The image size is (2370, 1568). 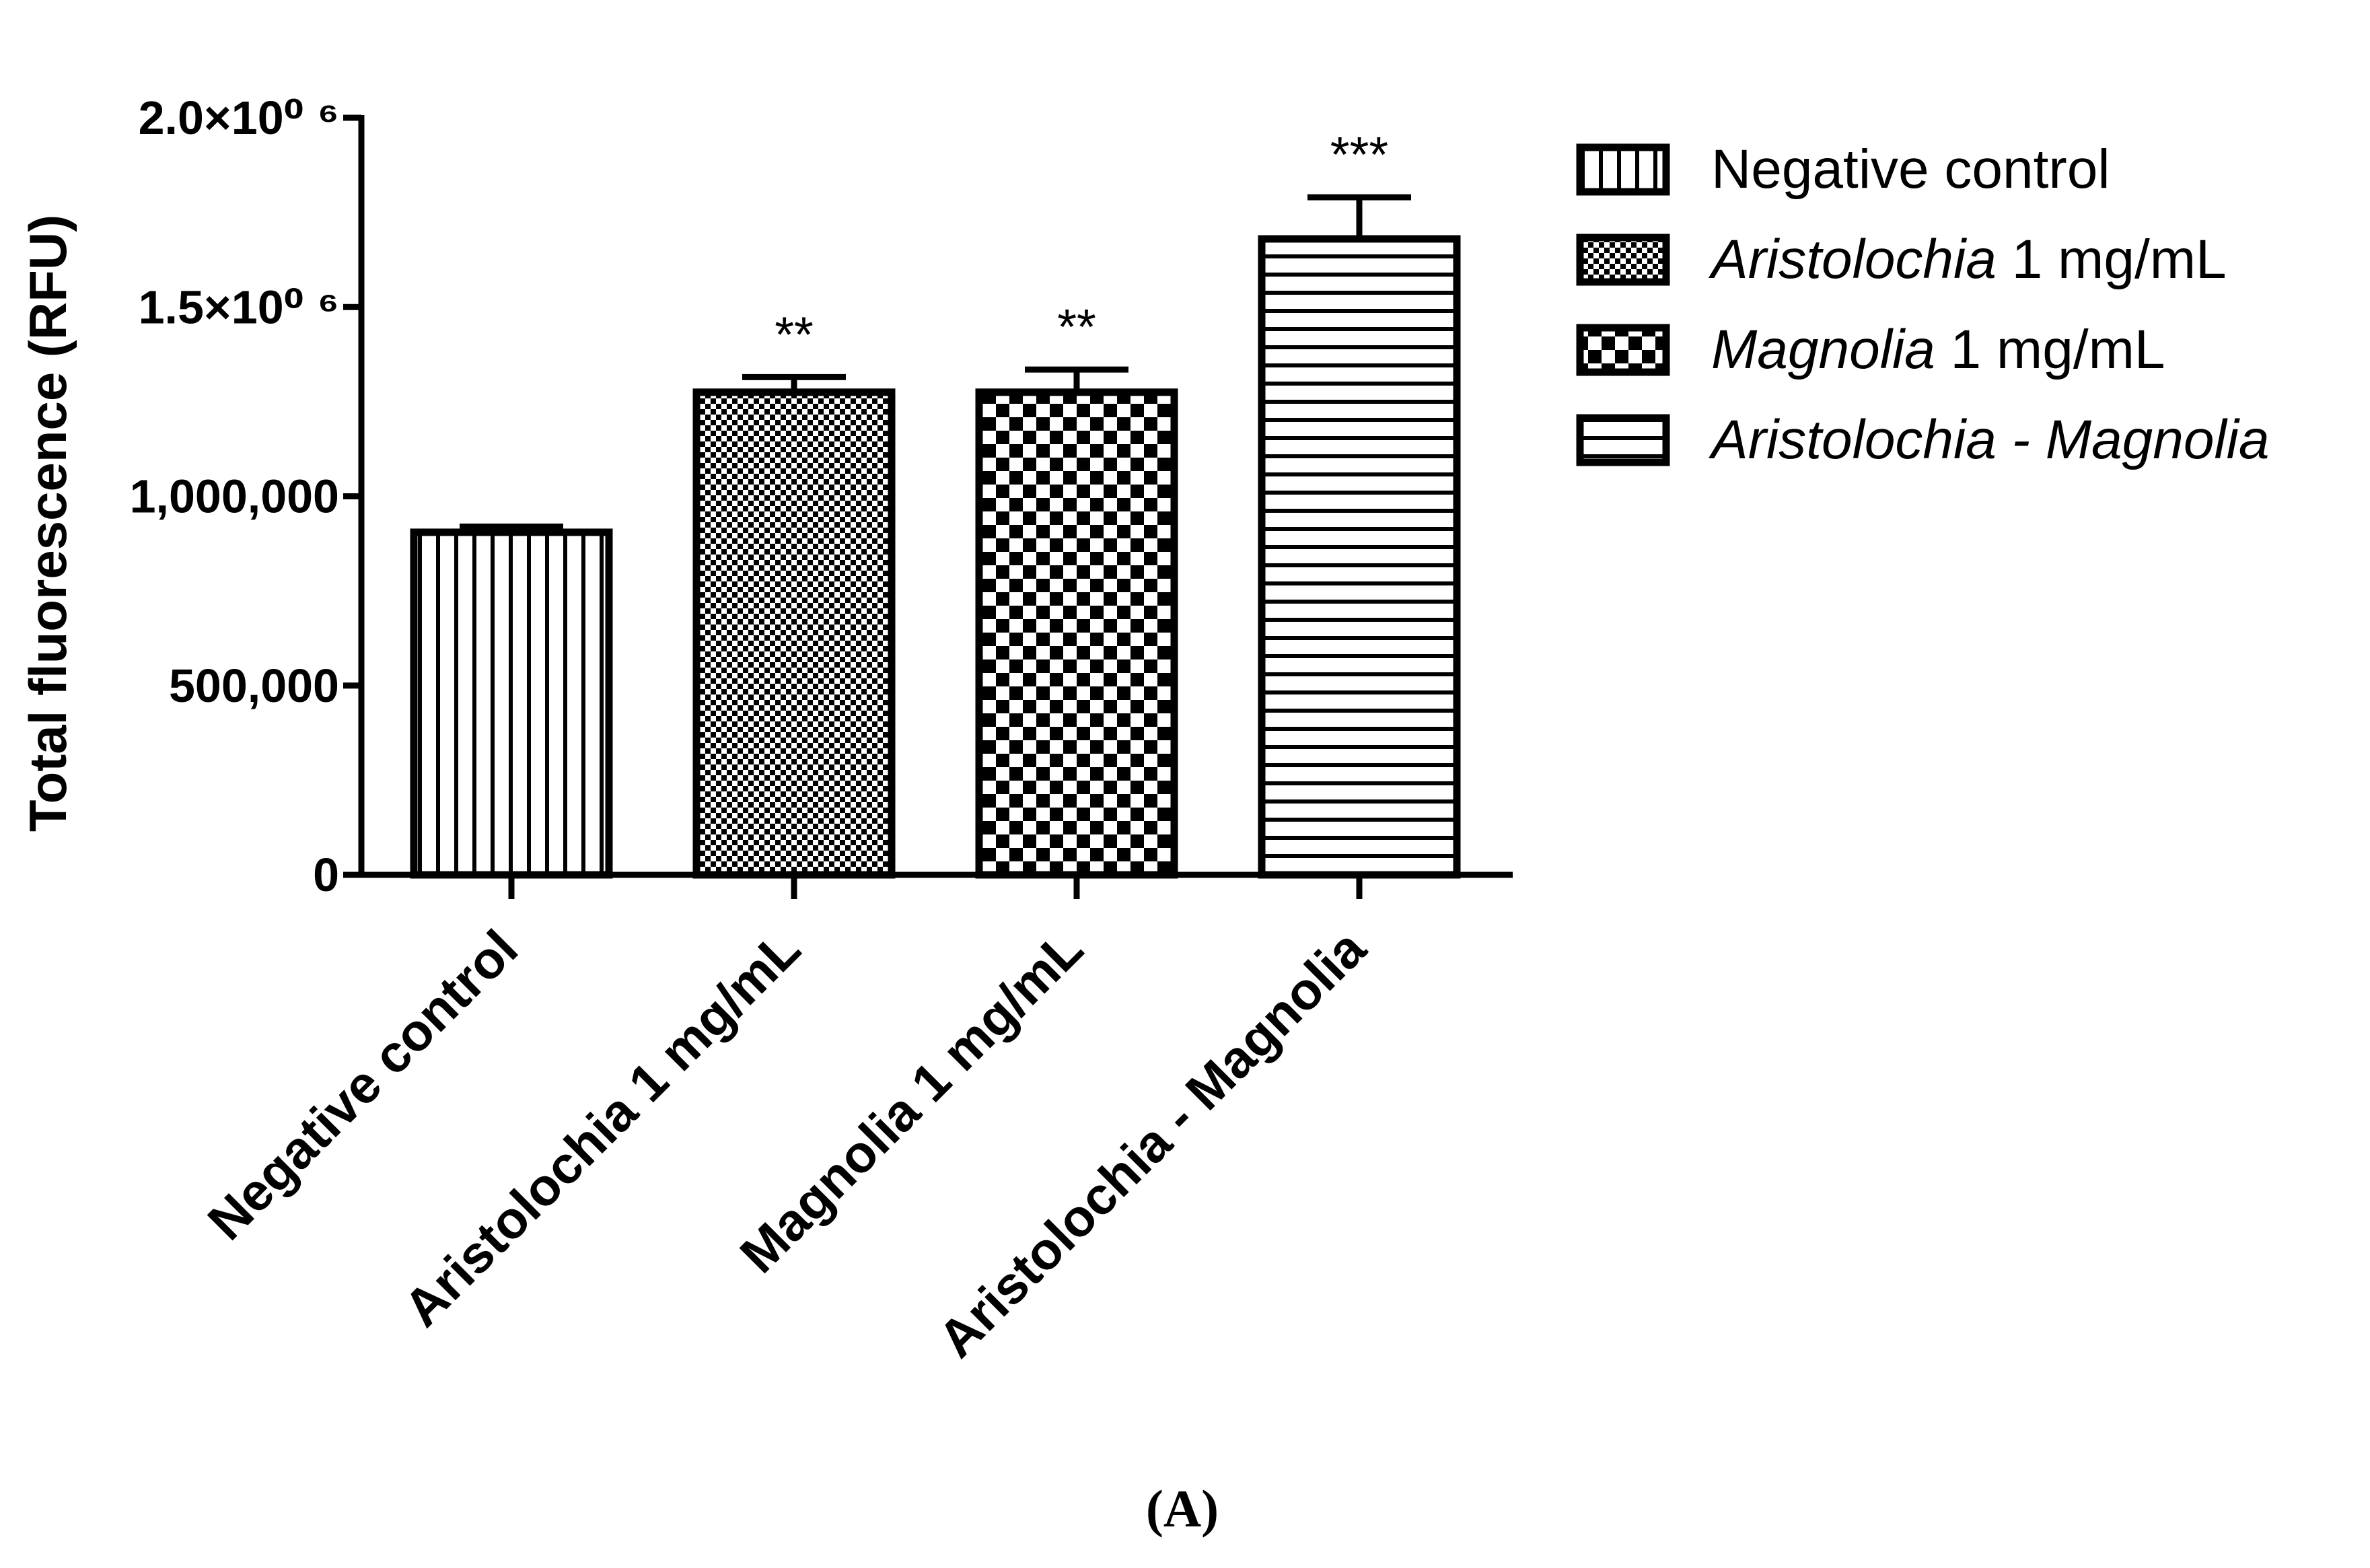 I want to click on legend-label: Magnolia 1 mg/mL, so click(x=1938, y=349).